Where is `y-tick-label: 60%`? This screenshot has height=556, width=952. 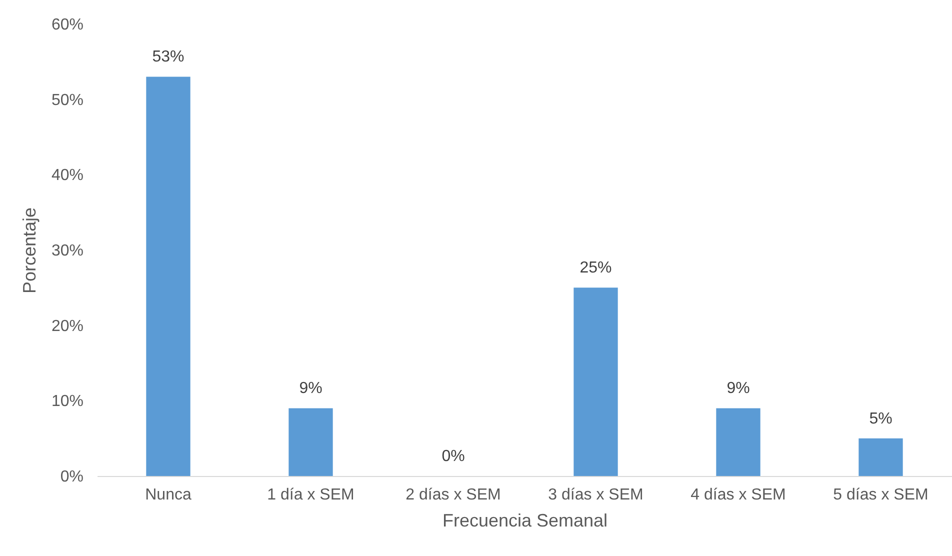 y-tick-label: 60% is located at coordinates (67, 25).